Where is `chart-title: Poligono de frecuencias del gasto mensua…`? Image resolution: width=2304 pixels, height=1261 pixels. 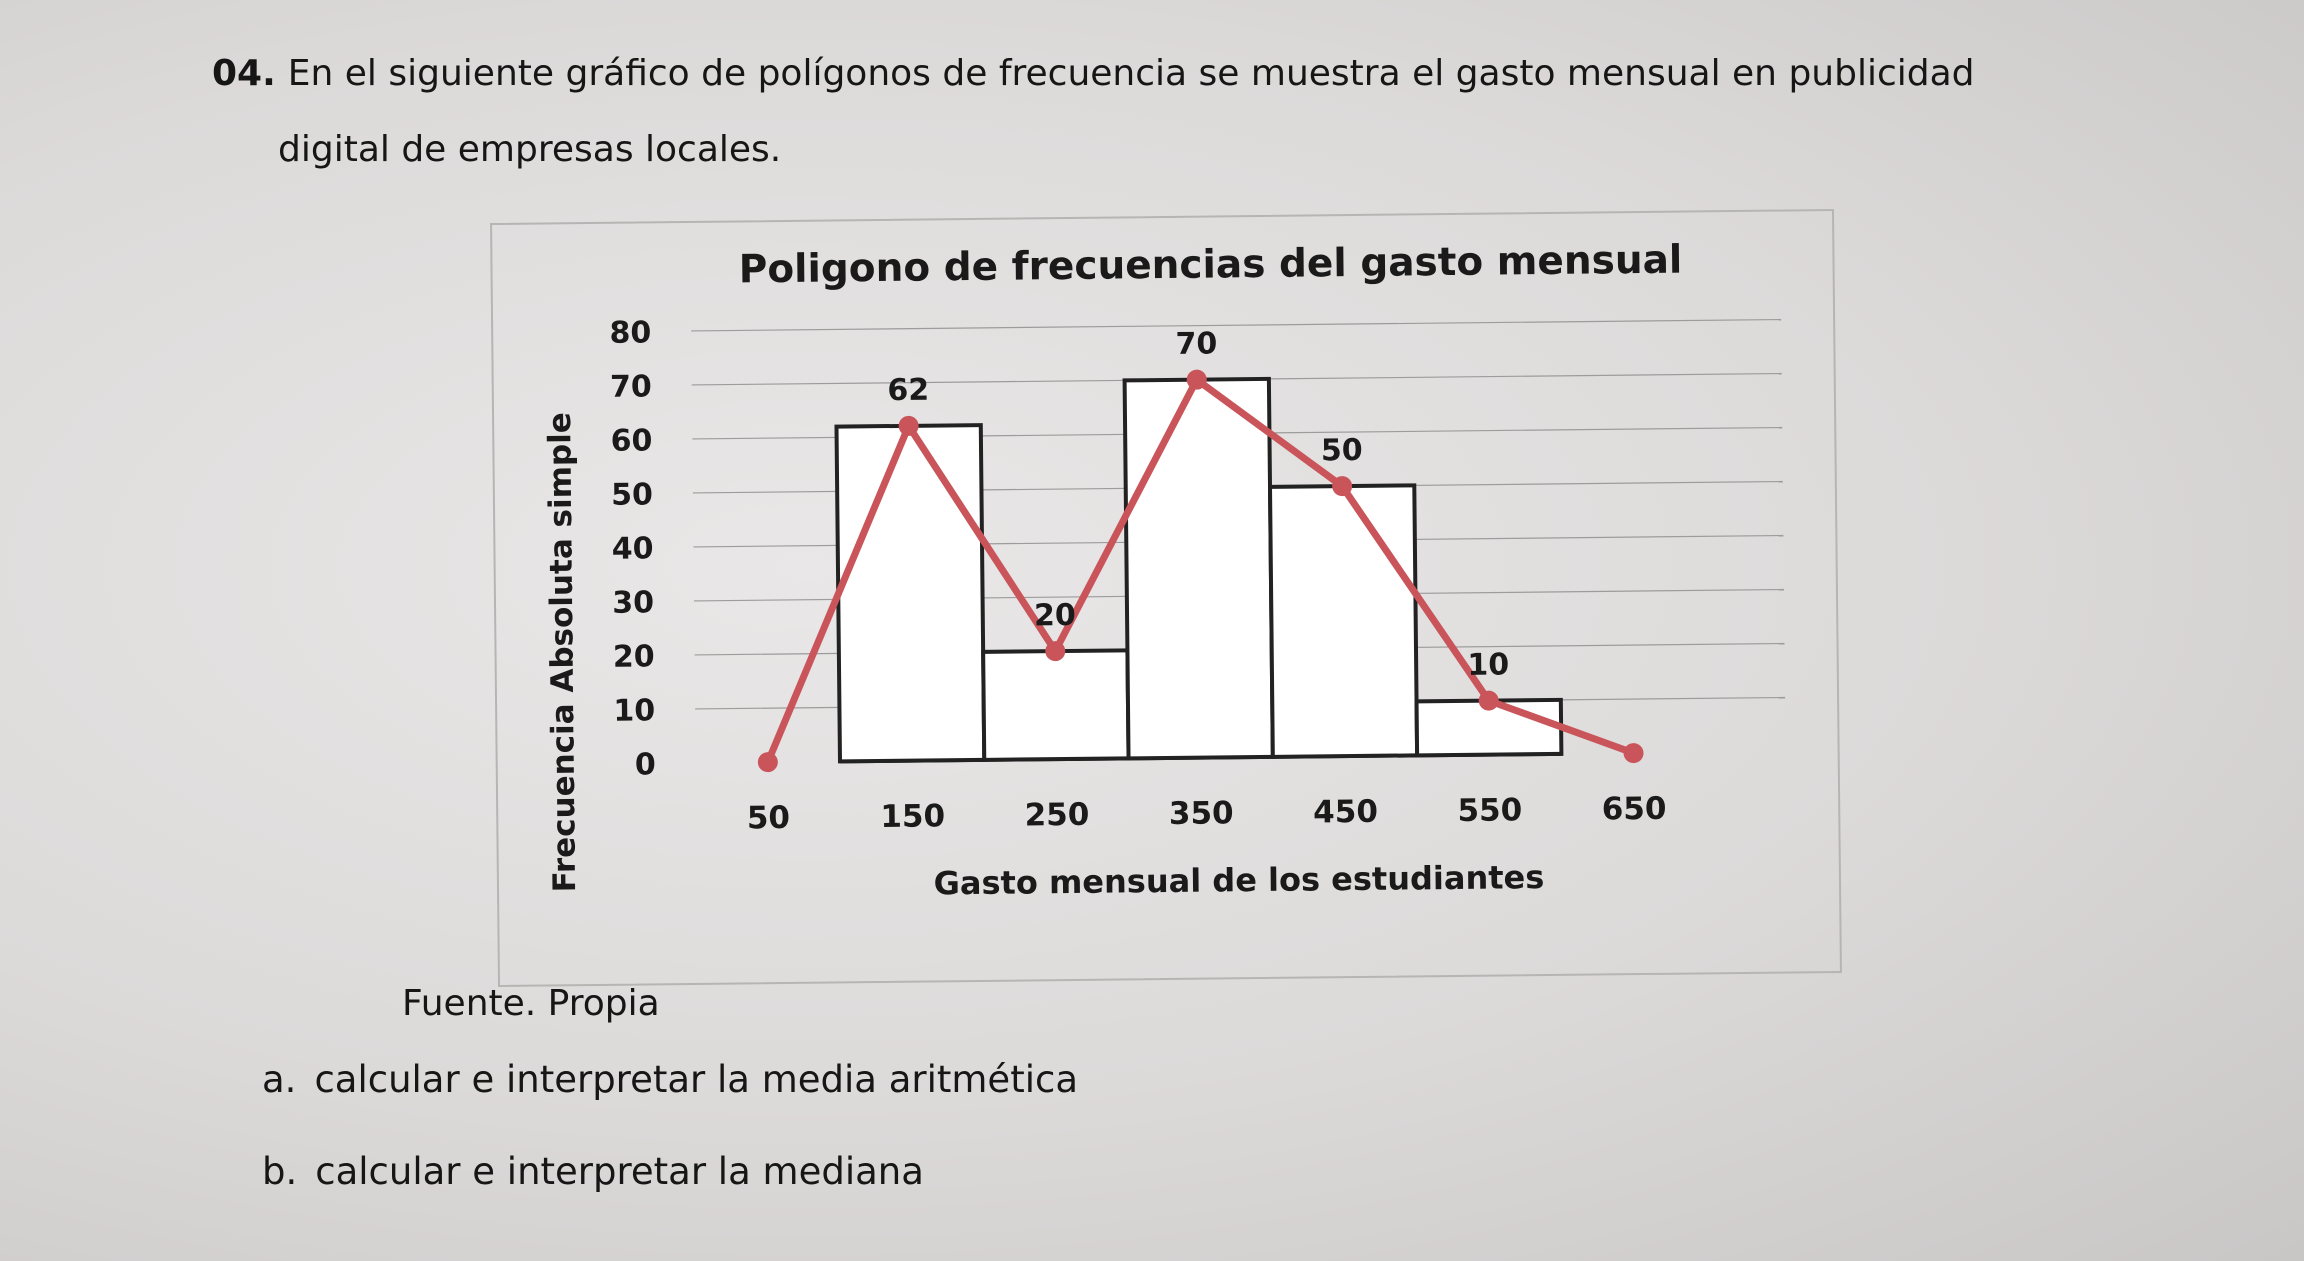 chart-title: Poligono de frecuencias del gasto mensua… is located at coordinates (1211, 265).